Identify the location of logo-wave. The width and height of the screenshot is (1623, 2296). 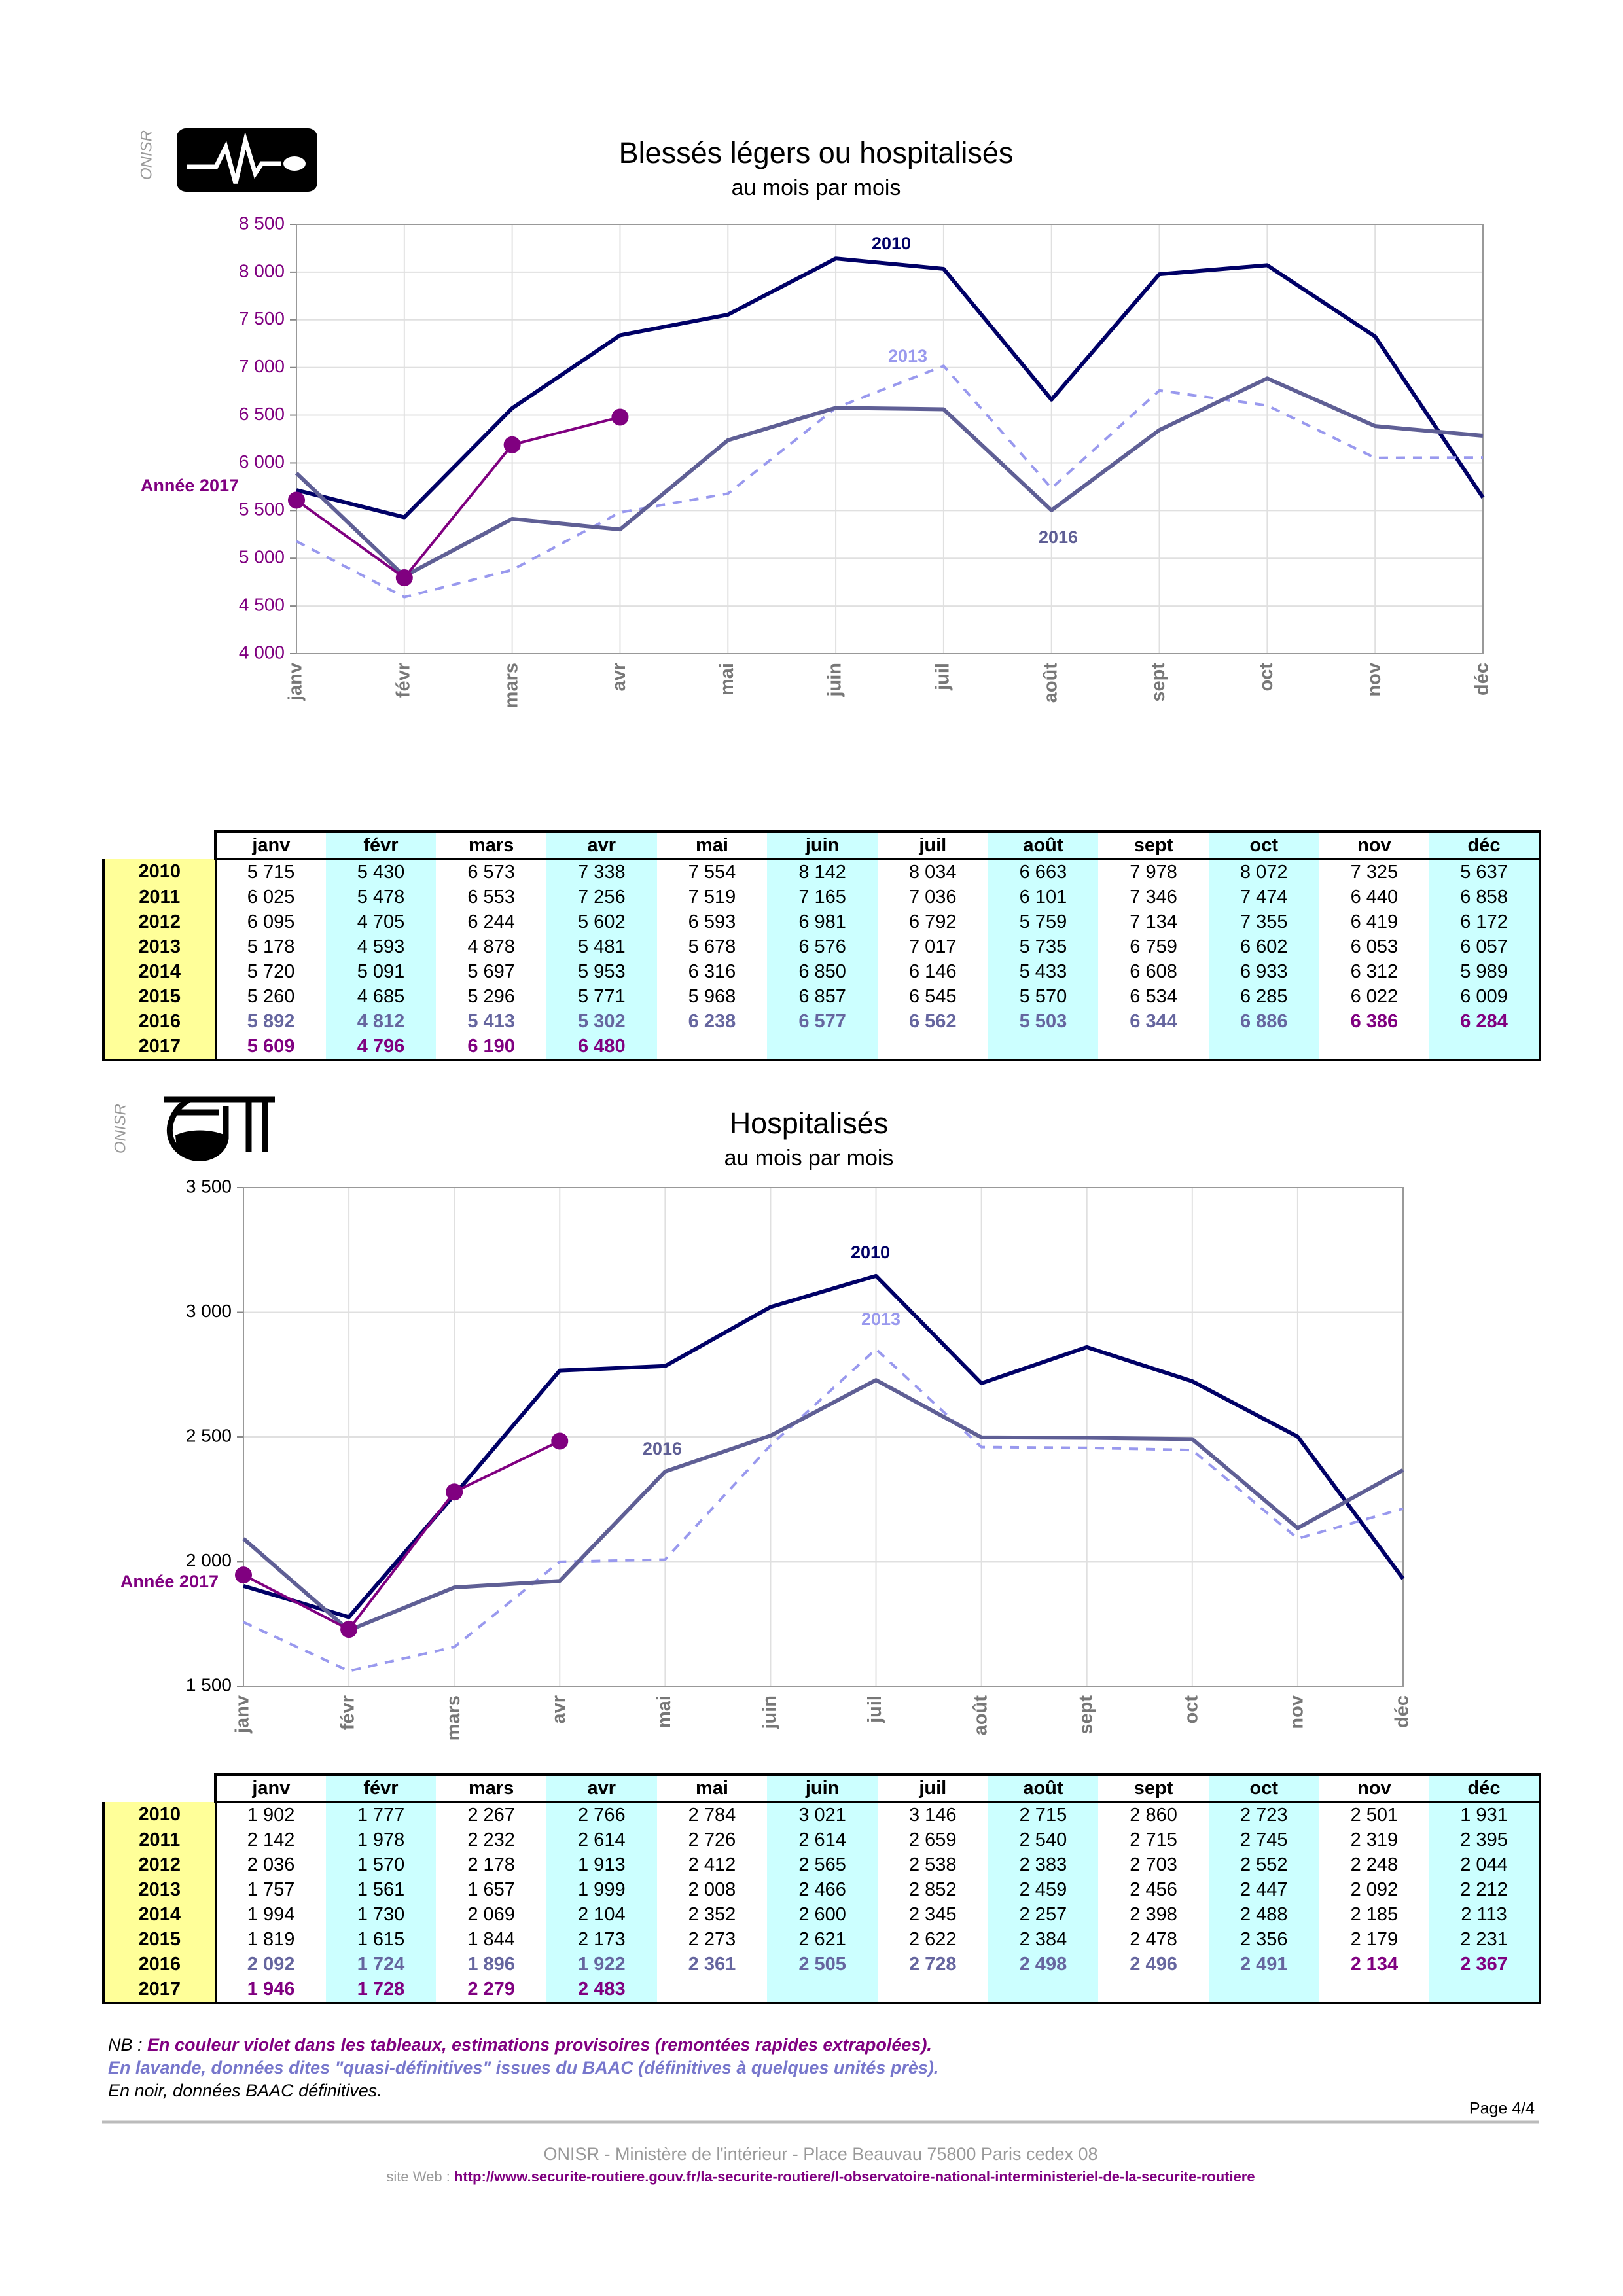
(234, 158).